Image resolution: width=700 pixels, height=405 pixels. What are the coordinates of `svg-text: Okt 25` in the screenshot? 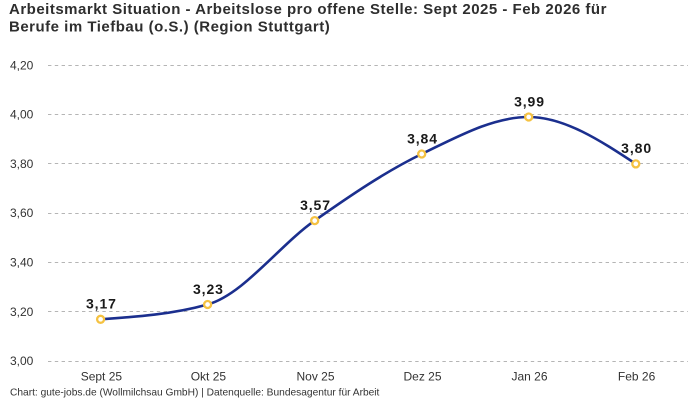 It's located at (209, 376).